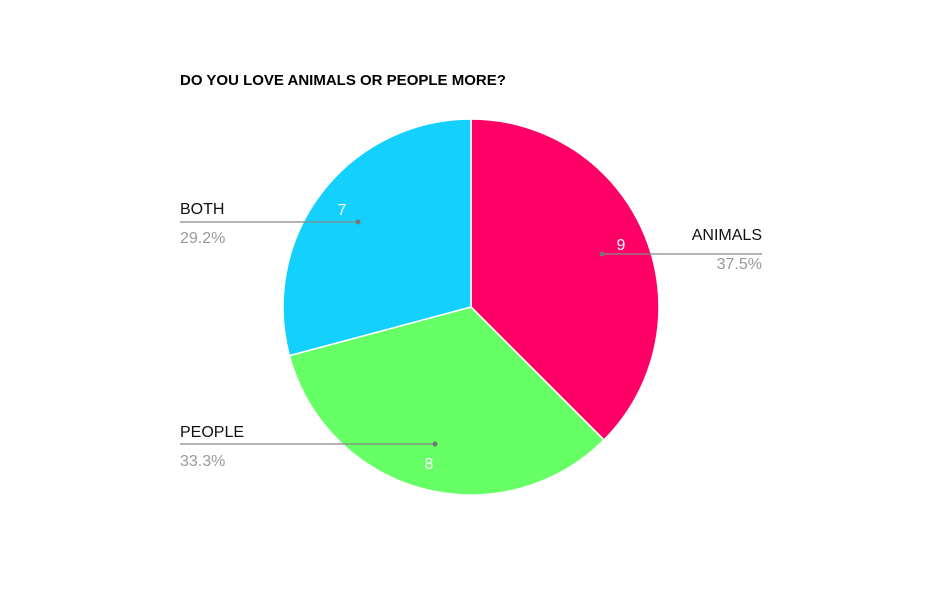 This screenshot has width=940, height=612. I want to click on leader-dot-both, so click(358, 222).